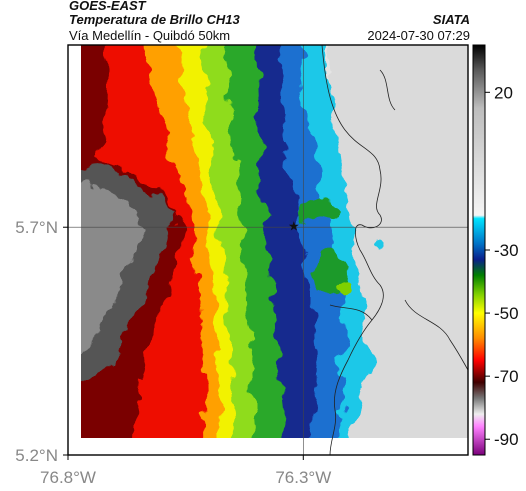 This screenshot has height=491, width=526. I want to click on lat-tick-label: 5.2°N, so click(36, 455).